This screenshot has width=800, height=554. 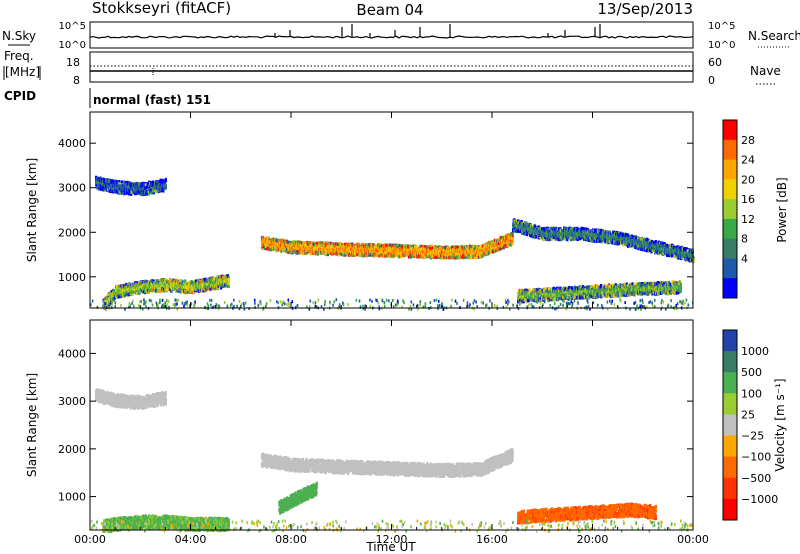 What do you see at coordinates (73, 62) in the screenshot?
I see `freq-tick-top: 18` at bounding box center [73, 62].